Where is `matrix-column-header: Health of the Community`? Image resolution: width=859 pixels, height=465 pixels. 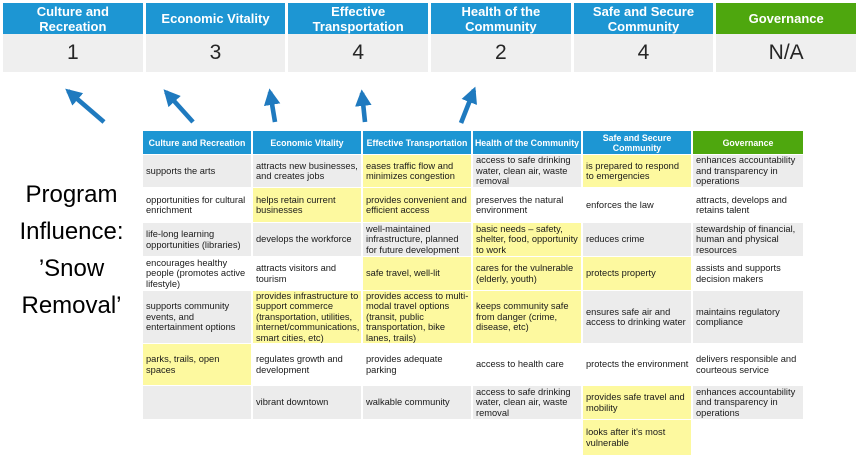 matrix-column-header: Health of the Community is located at coordinates (528, 143).